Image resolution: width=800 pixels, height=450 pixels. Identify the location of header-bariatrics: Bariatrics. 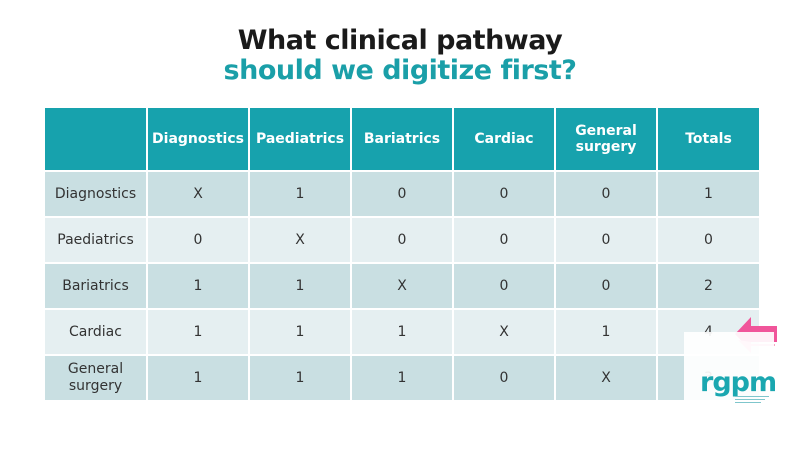
(402, 139).